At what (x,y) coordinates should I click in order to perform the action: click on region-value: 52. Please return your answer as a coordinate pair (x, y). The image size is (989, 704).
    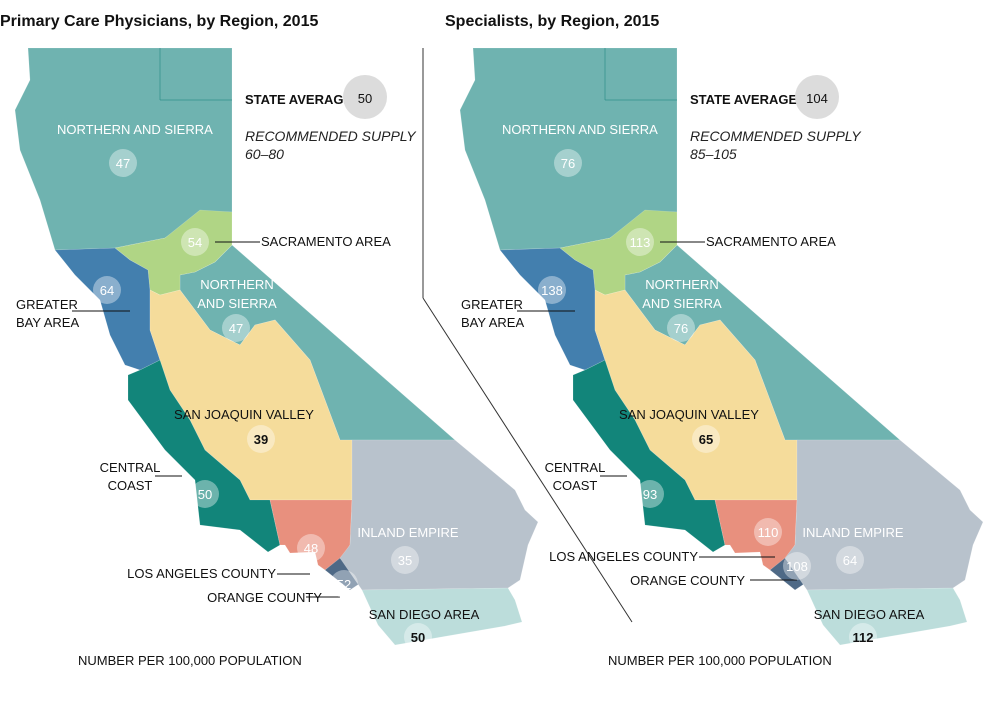
    Looking at the image, I should click on (344, 584).